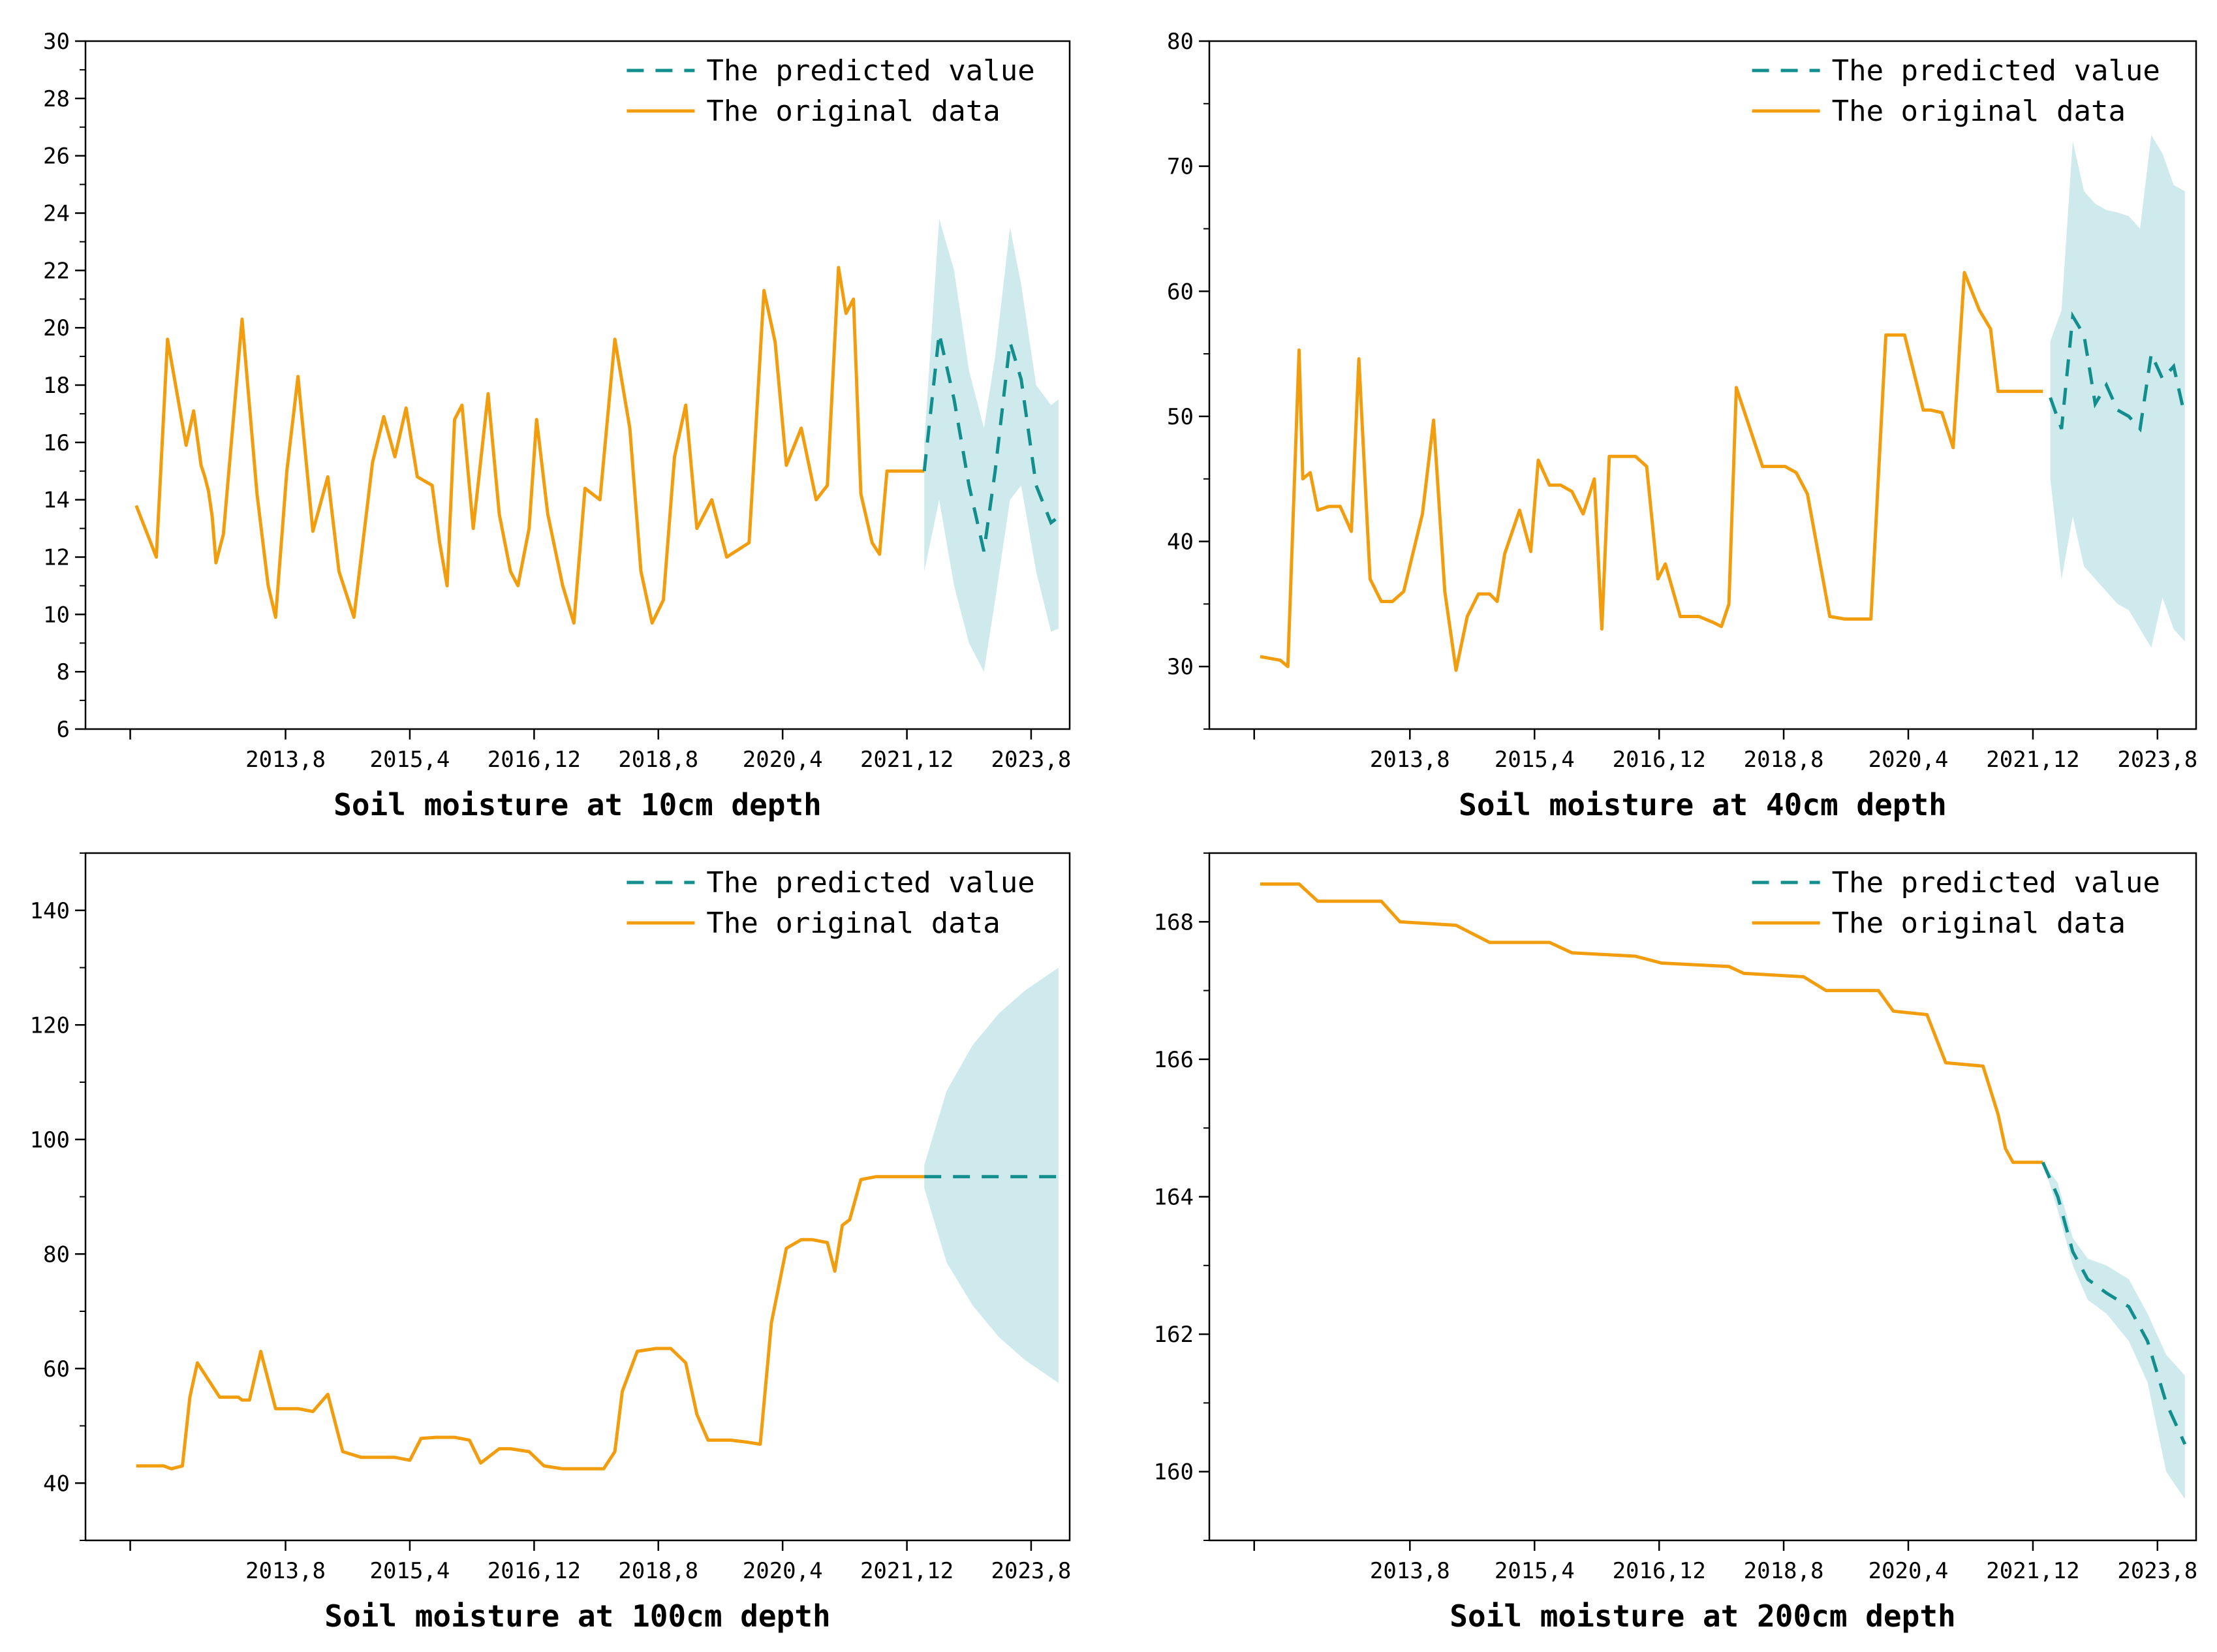 Image resolution: width=2217 pixels, height=1652 pixels. What do you see at coordinates (1174, 1472) in the screenshot?
I see `y-tick-label: 160` at bounding box center [1174, 1472].